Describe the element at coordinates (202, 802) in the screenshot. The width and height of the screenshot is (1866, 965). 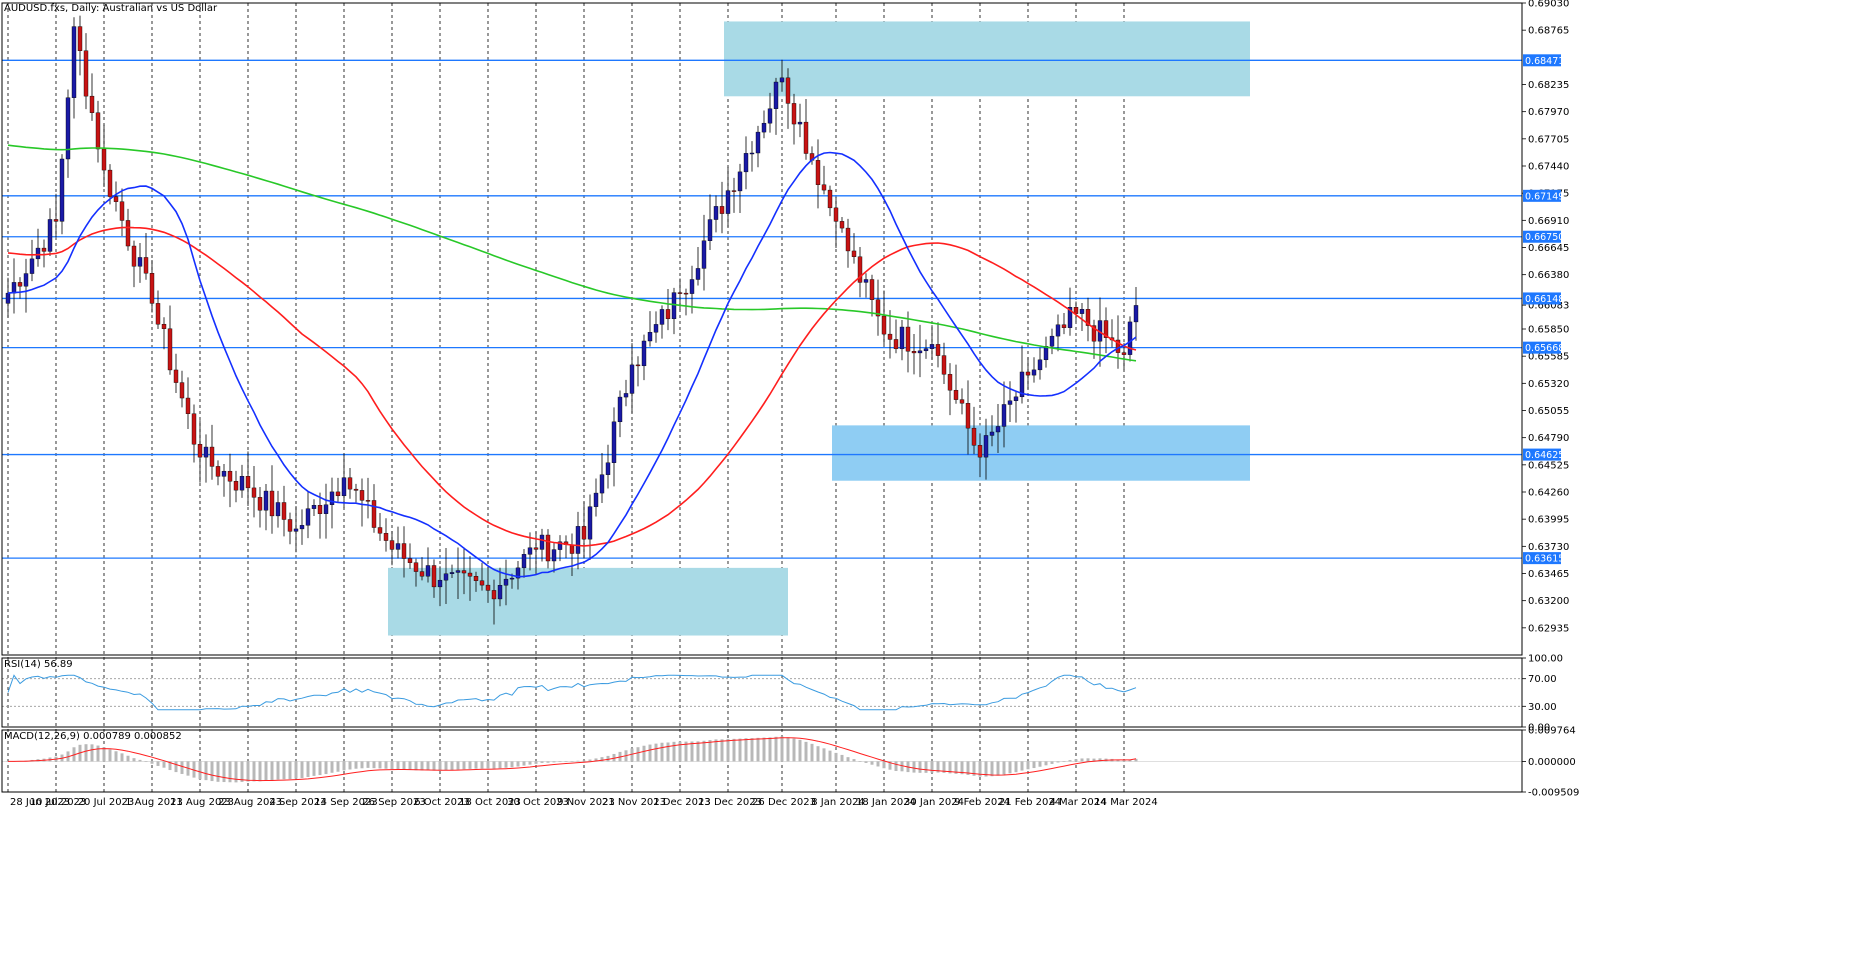
I see `x-tick-label: 11 Aug 2023` at that location.